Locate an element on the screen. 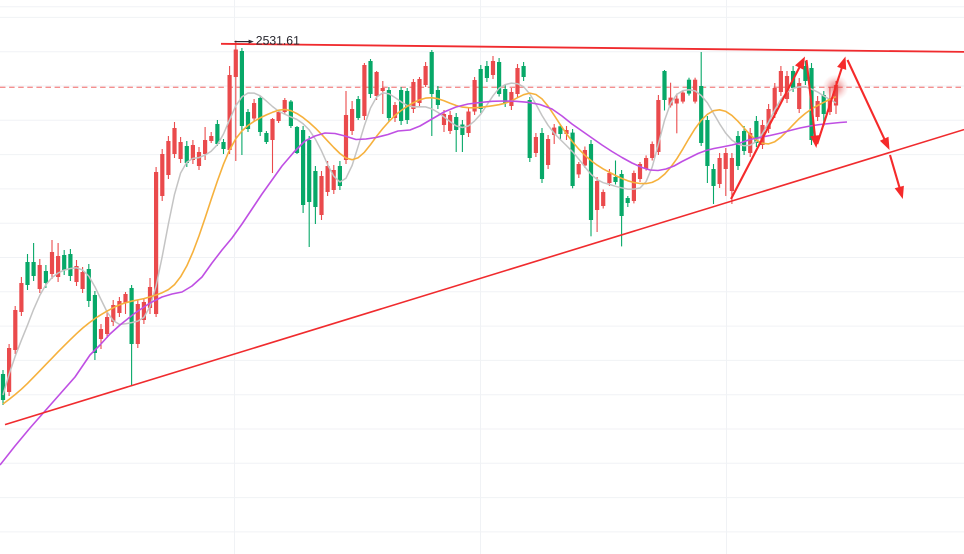 The width and height of the screenshot is (964, 554). svg-text: 2531.61 is located at coordinates (278, 41).